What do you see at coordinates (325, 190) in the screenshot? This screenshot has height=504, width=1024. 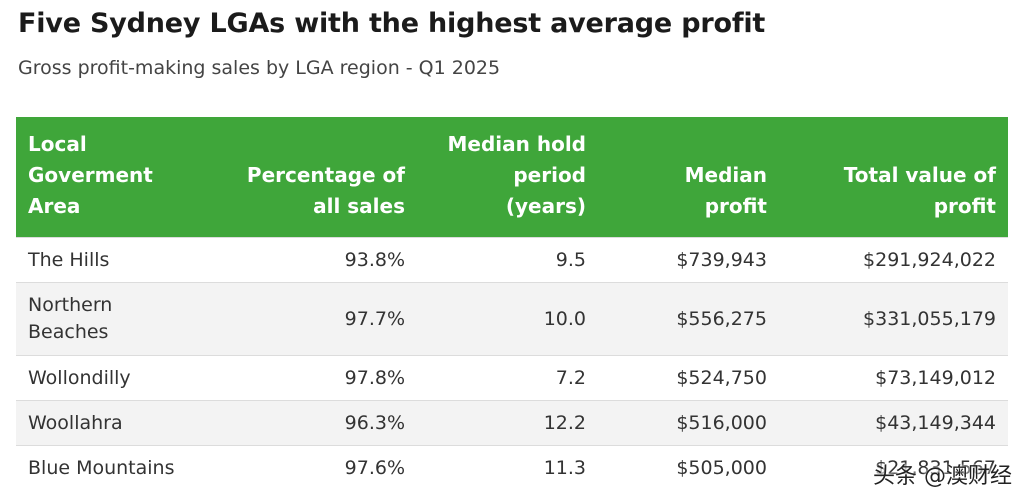 I see `column-header-percentage: Percentage of all sales` at bounding box center [325, 190].